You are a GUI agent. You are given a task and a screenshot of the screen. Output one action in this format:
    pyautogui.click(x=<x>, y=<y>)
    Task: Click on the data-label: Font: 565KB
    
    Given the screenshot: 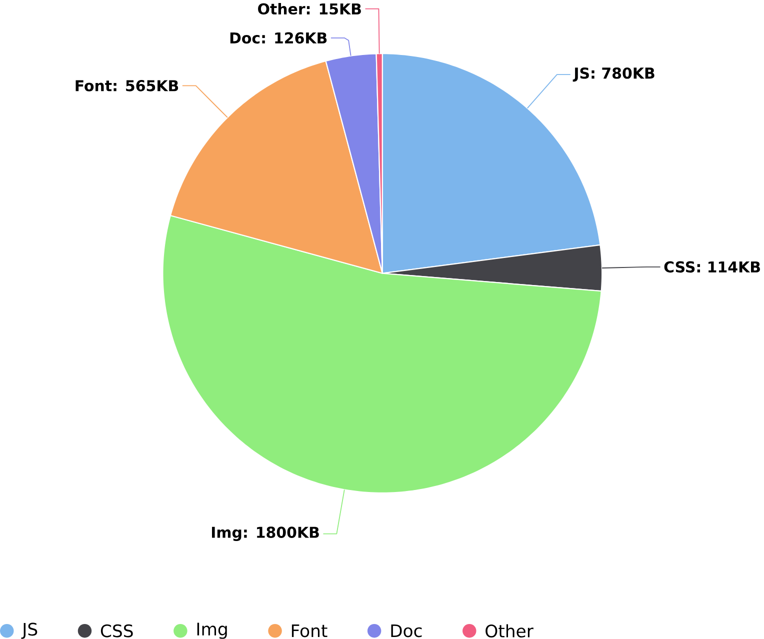 What is the action you would take?
    pyautogui.click(x=127, y=86)
    